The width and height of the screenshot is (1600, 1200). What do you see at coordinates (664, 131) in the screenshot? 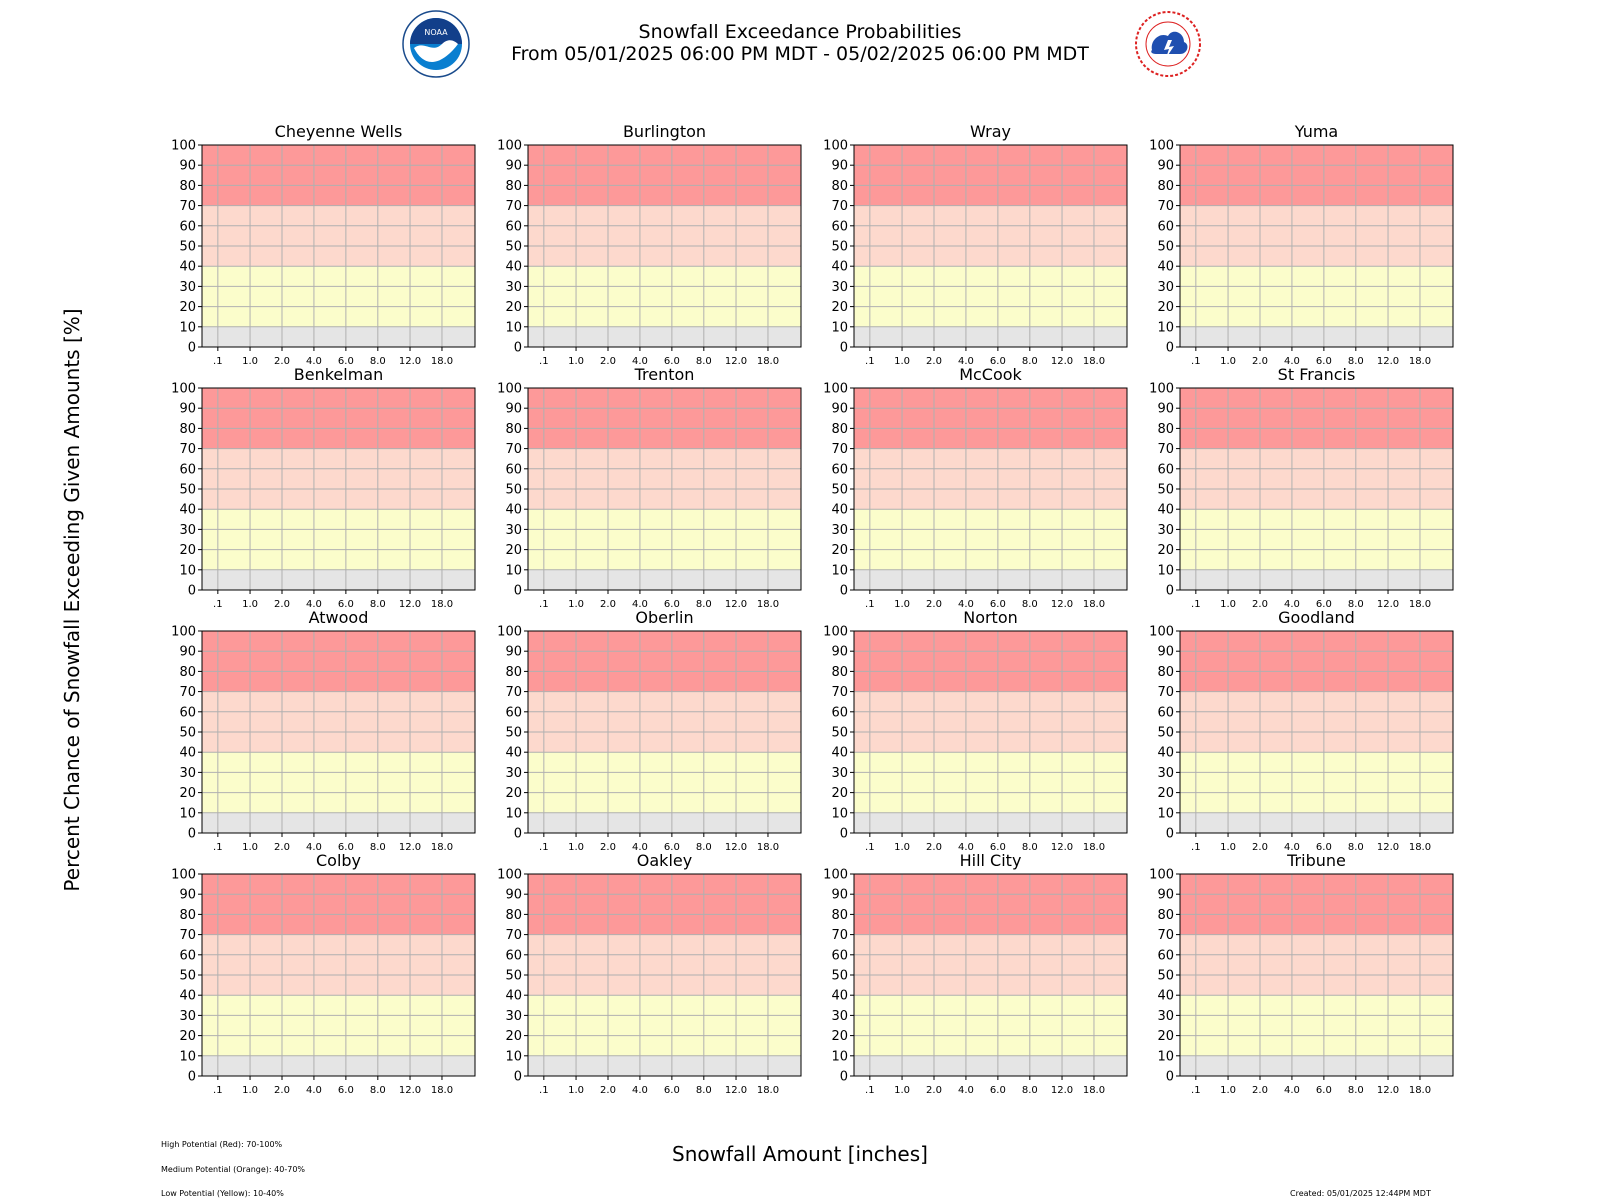
I see `panel-title: Burlington` at bounding box center [664, 131].